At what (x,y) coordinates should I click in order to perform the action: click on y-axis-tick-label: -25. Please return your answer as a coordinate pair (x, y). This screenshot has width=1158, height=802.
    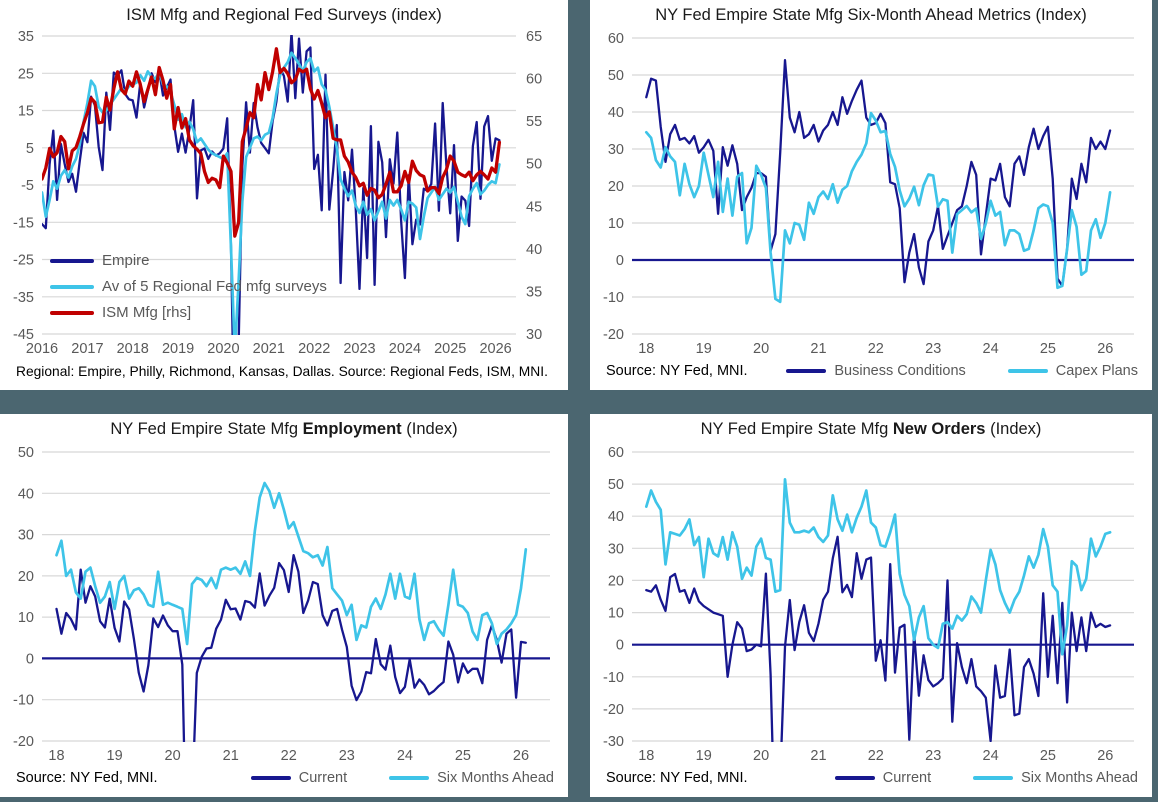
    Looking at the image, I should click on (23, 261).